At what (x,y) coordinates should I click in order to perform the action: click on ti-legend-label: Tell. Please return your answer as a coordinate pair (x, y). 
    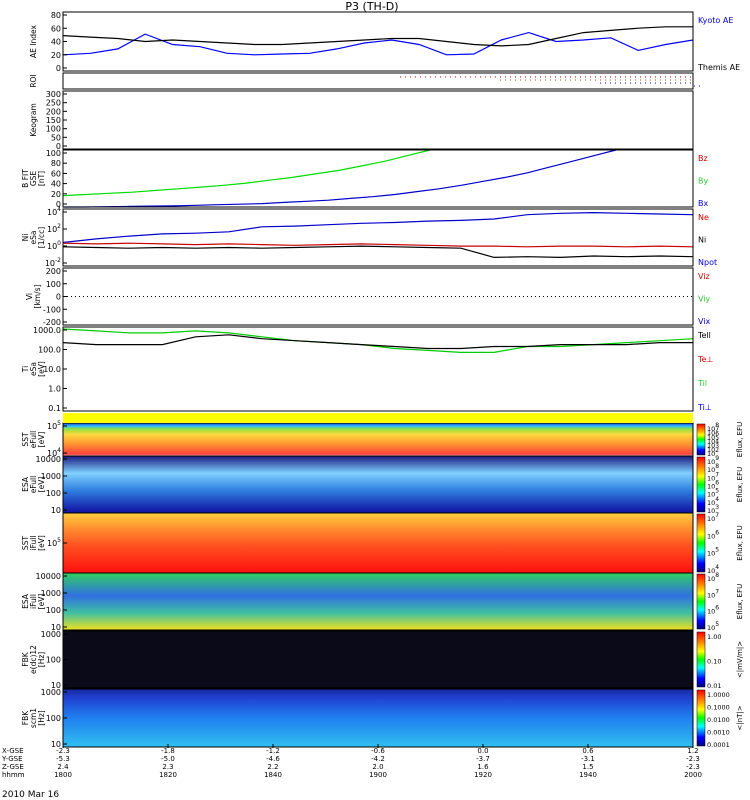
    Looking at the image, I should click on (704, 335).